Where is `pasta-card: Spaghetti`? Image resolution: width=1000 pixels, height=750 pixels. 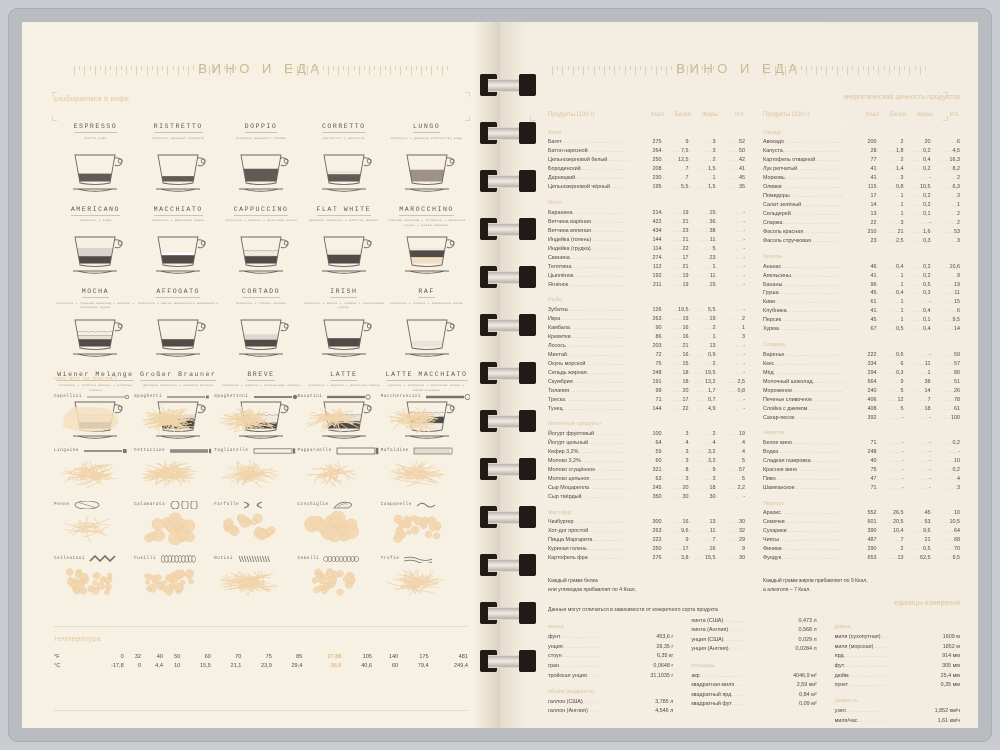 pasta-card: Spaghetti is located at coordinates (174, 418).